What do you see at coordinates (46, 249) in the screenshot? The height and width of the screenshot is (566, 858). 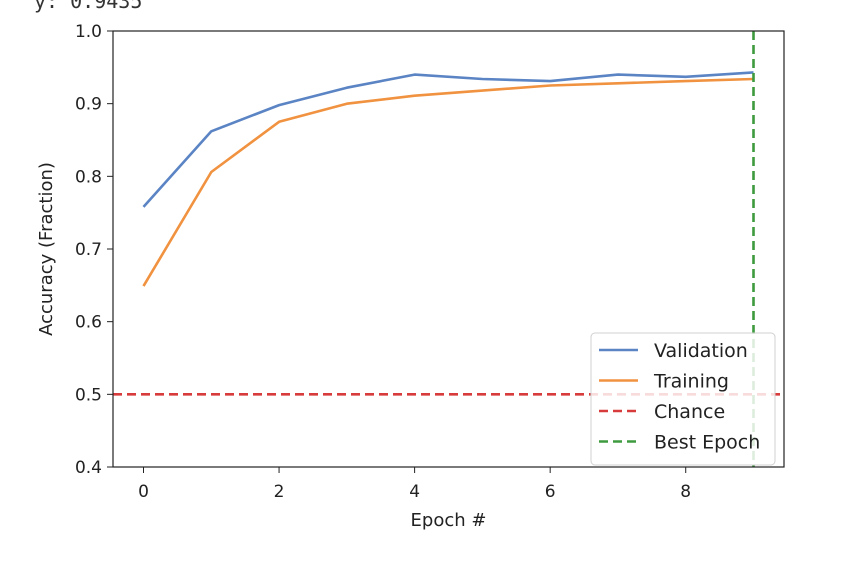 I see `y-axis-label: Accuracy (Fraction)` at bounding box center [46, 249].